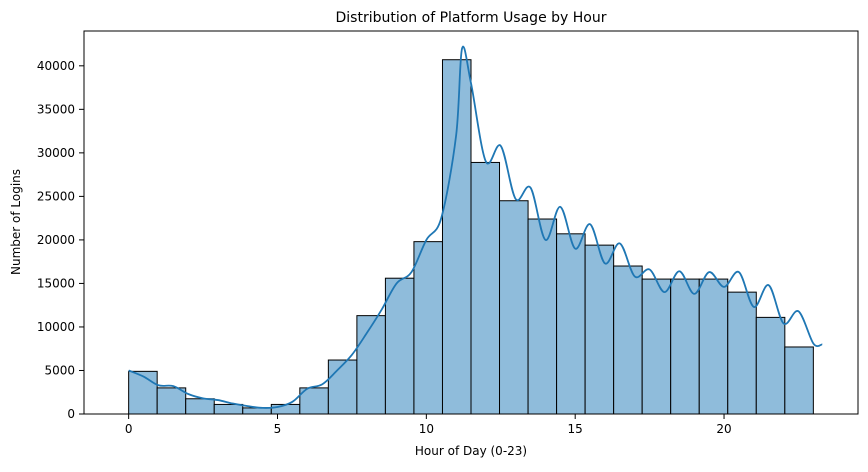  What do you see at coordinates (56, 153) in the screenshot?
I see `y-tick-label: 30000` at bounding box center [56, 153].